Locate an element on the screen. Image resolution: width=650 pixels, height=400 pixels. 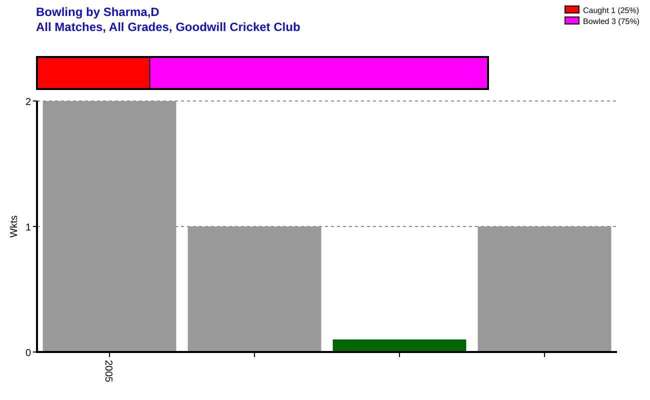
chart-subtitle: All Matches, All Grades, Goodwill Cricket Club is located at coordinates (168, 27).